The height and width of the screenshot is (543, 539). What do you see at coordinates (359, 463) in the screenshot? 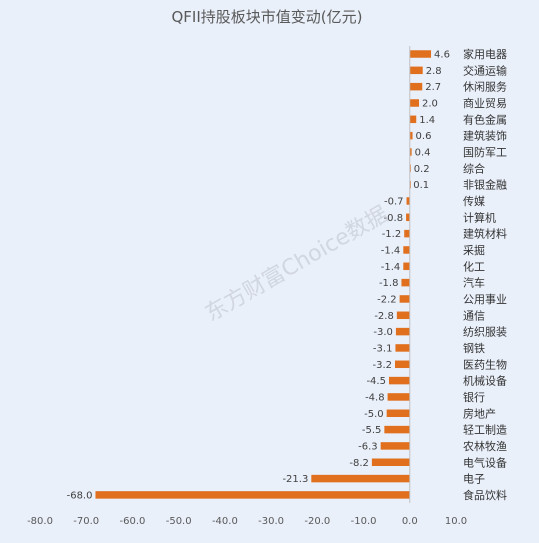
I see `bar-value-label: -8.2` at bounding box center [359, 463].